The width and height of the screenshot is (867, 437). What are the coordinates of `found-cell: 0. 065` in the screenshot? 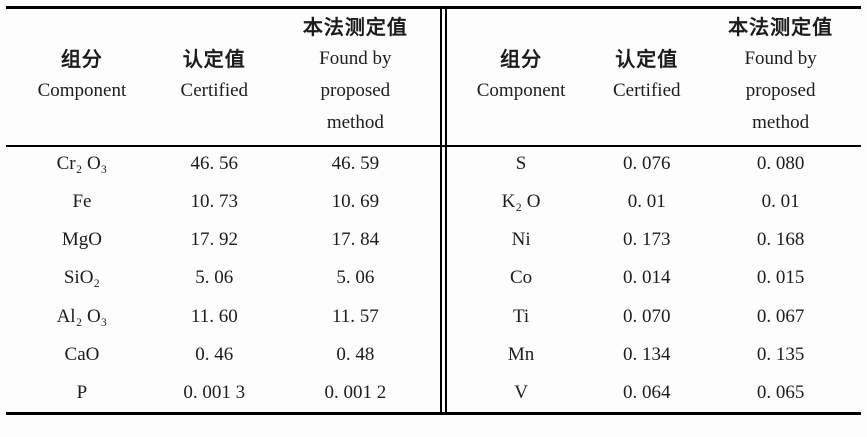 It's located at (780, 392).